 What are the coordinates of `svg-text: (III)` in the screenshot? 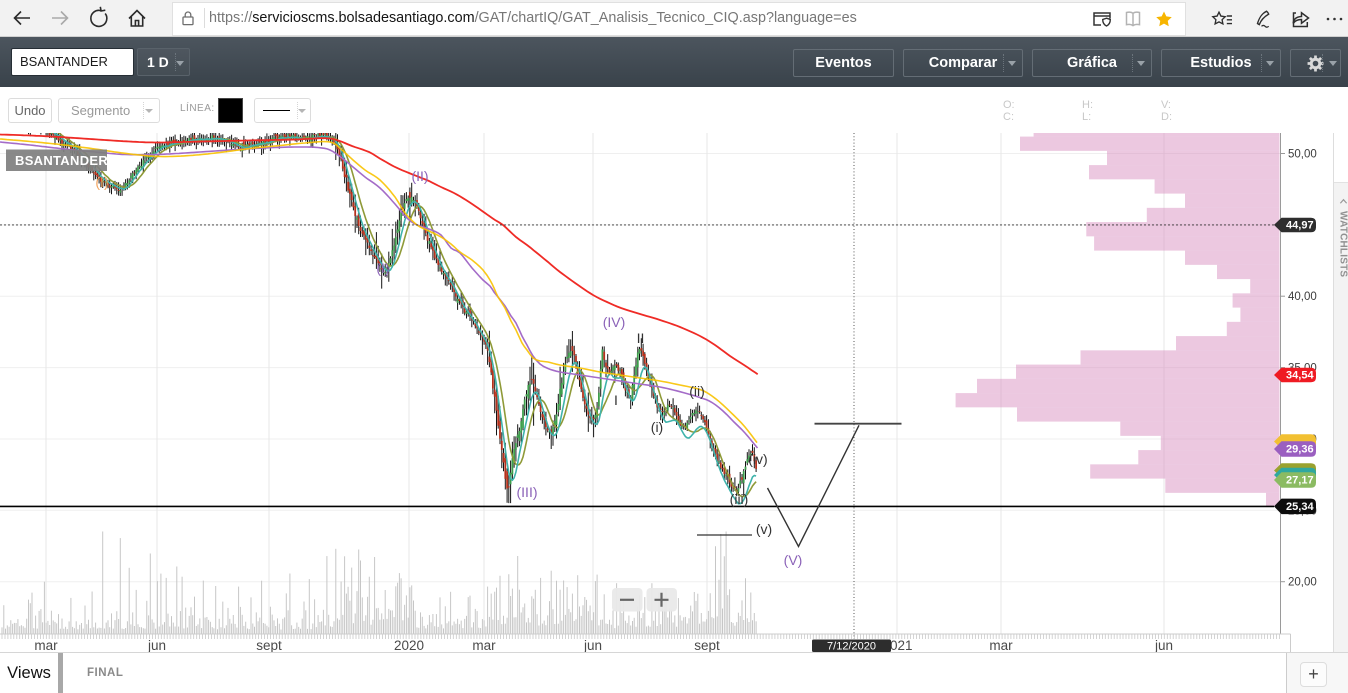 It's located at (527, 492).